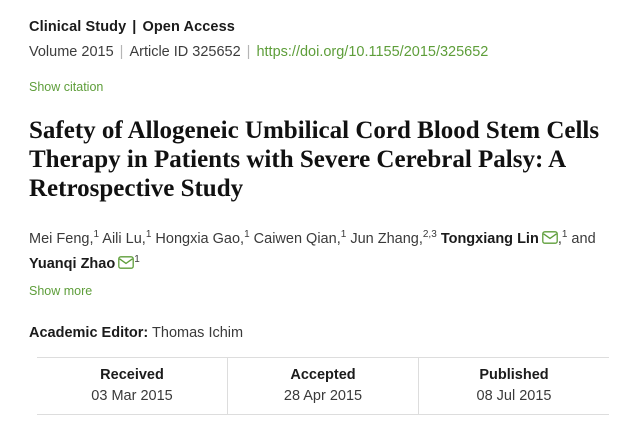 The image size is (636, 424). I want to click on doi-link: https://doi.org/10.1155/2015/325652, so click(372, 52).